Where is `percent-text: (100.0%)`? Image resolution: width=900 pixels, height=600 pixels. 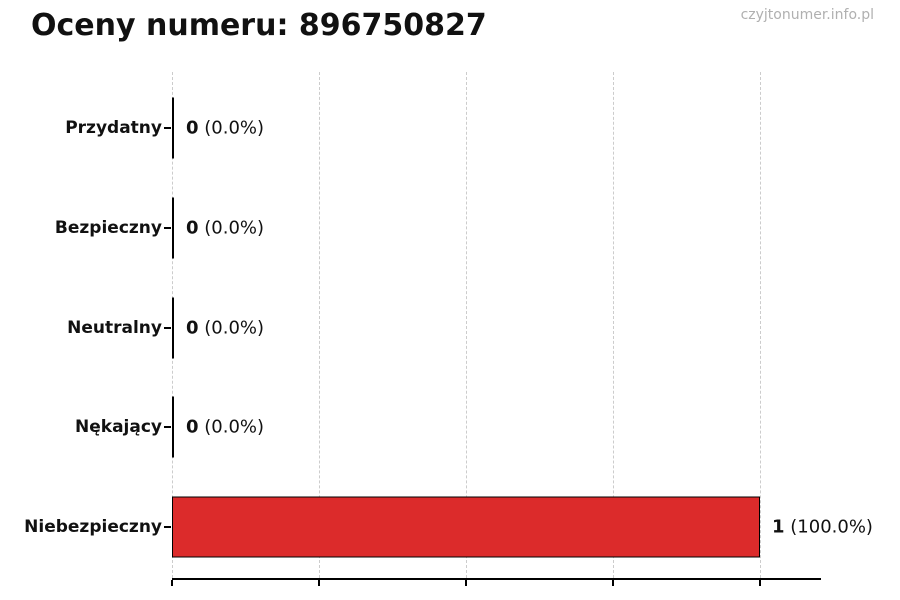
percent-text: (100.0%) is located at coordinates (831, 527).